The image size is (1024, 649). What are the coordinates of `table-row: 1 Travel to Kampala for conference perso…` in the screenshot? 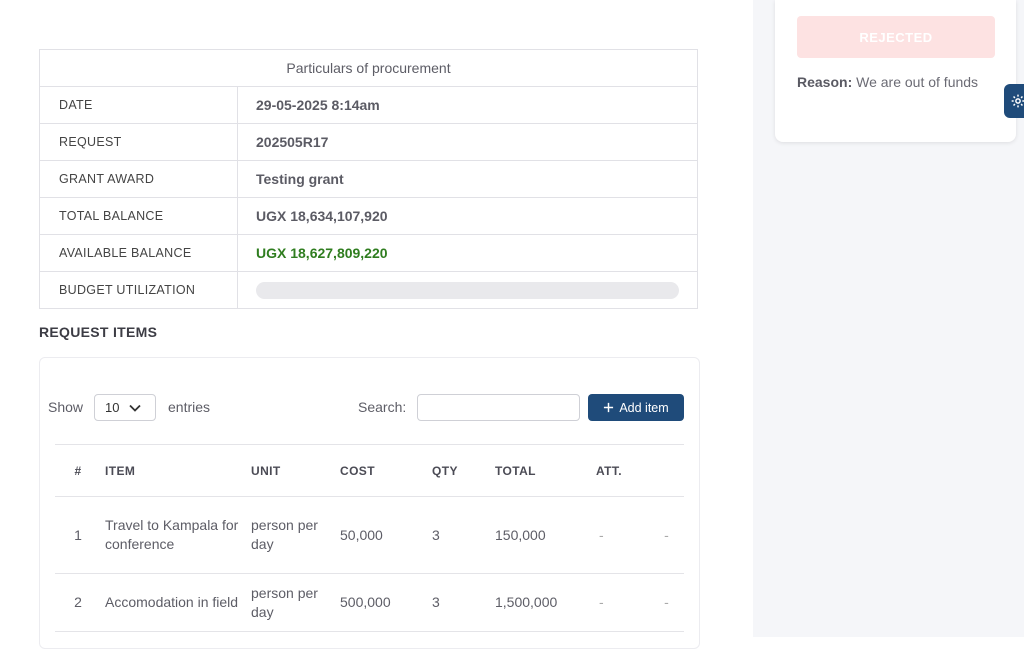 It's located at (369, 535).